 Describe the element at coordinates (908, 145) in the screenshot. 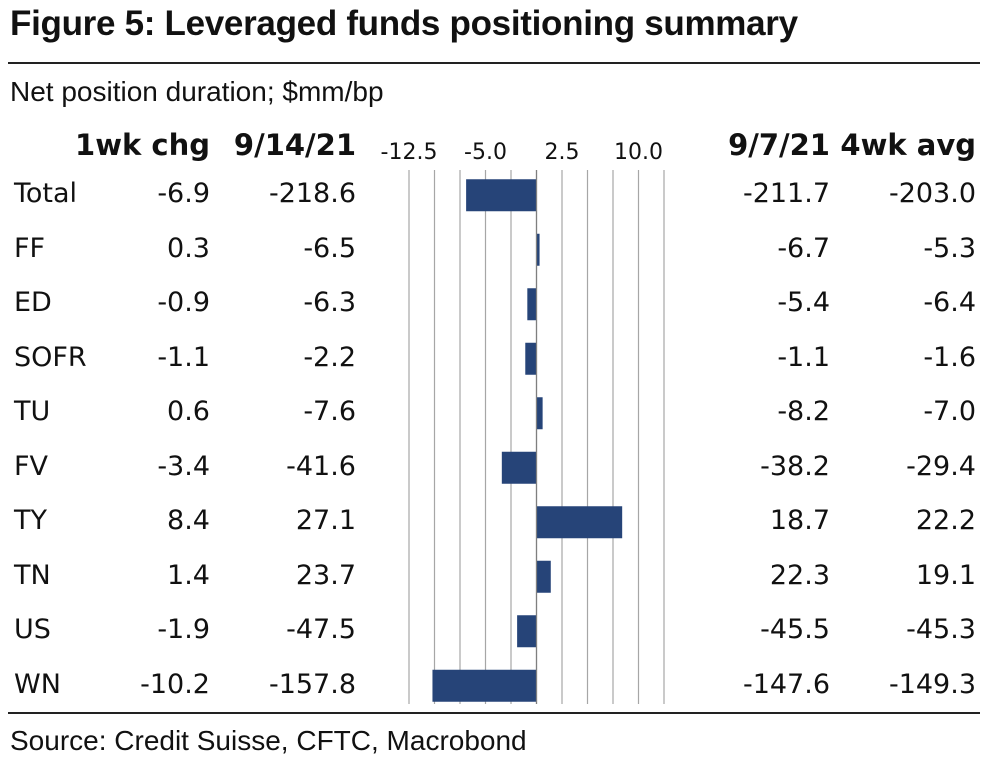

I see `header-4wk-avg: 4wk avg` at that location.